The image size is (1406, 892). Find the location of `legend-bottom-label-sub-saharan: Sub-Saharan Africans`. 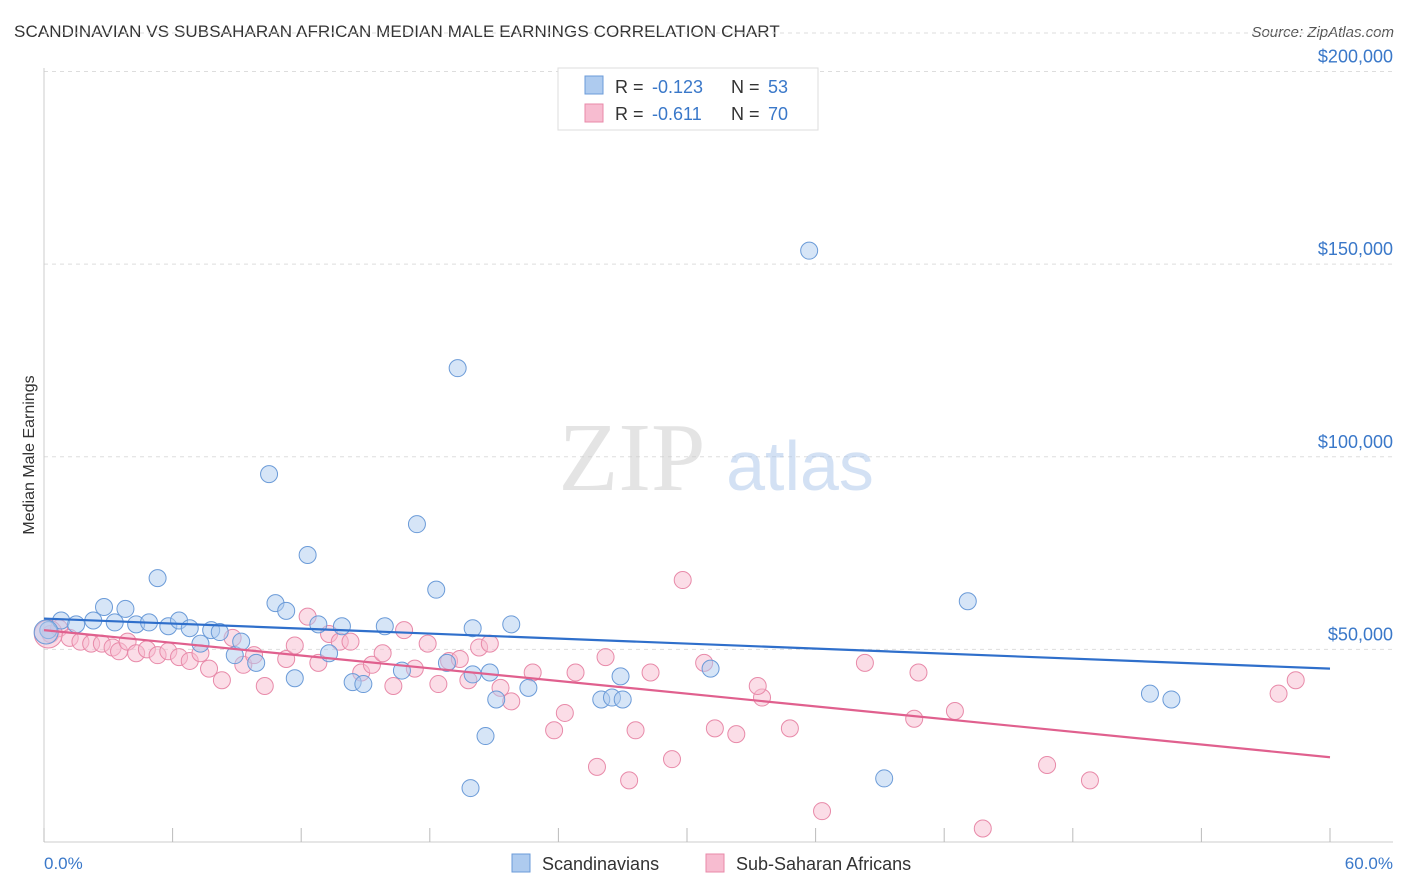

legend-bottom-label-sub-saharan: Sub-Saharan Africans is located at coordinates (823, 864).